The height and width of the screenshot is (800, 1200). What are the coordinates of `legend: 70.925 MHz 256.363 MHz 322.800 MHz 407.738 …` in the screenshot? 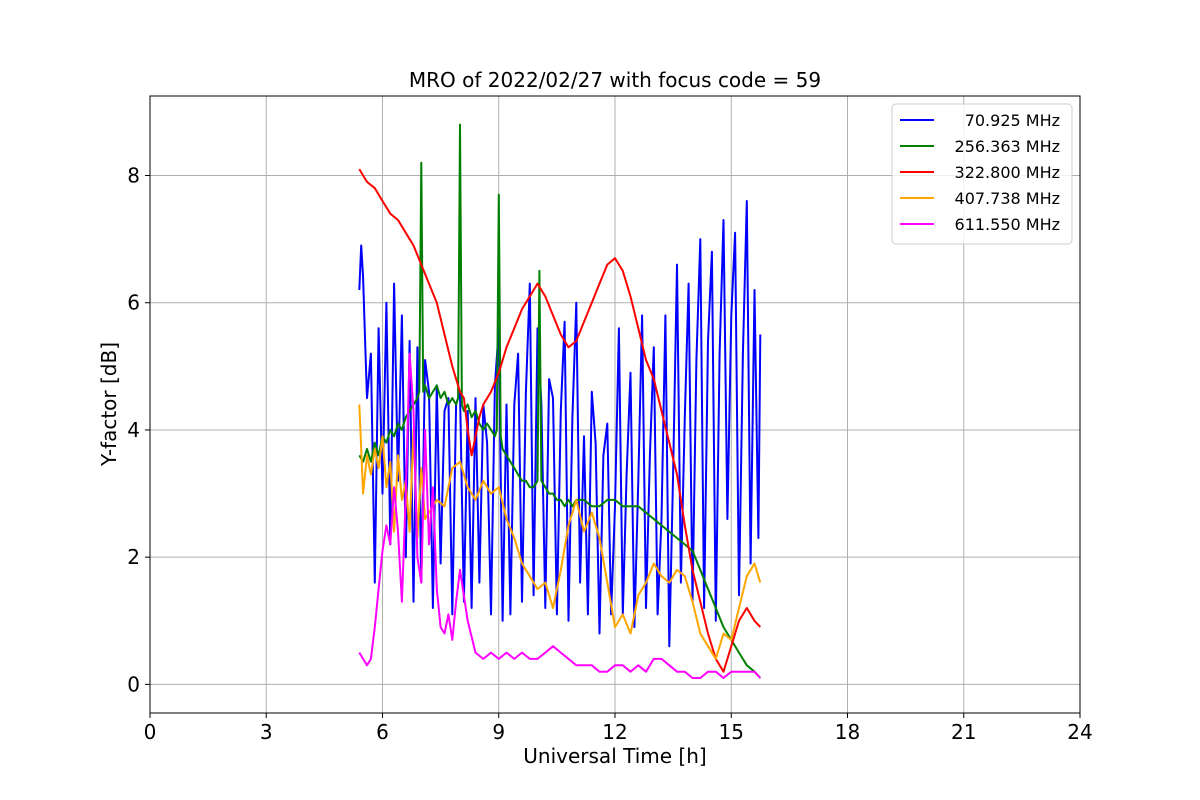 It's located at (982, 174).